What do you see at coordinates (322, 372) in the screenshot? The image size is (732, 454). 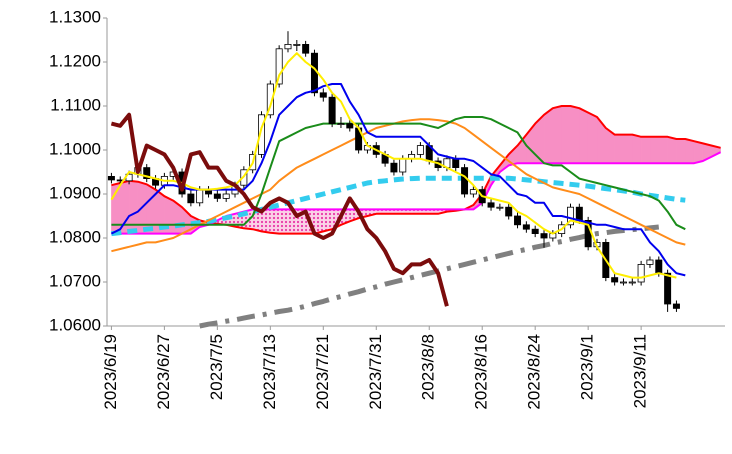 I see `x-tick-label: 2023/7/21` at bounding box center [322, 372].